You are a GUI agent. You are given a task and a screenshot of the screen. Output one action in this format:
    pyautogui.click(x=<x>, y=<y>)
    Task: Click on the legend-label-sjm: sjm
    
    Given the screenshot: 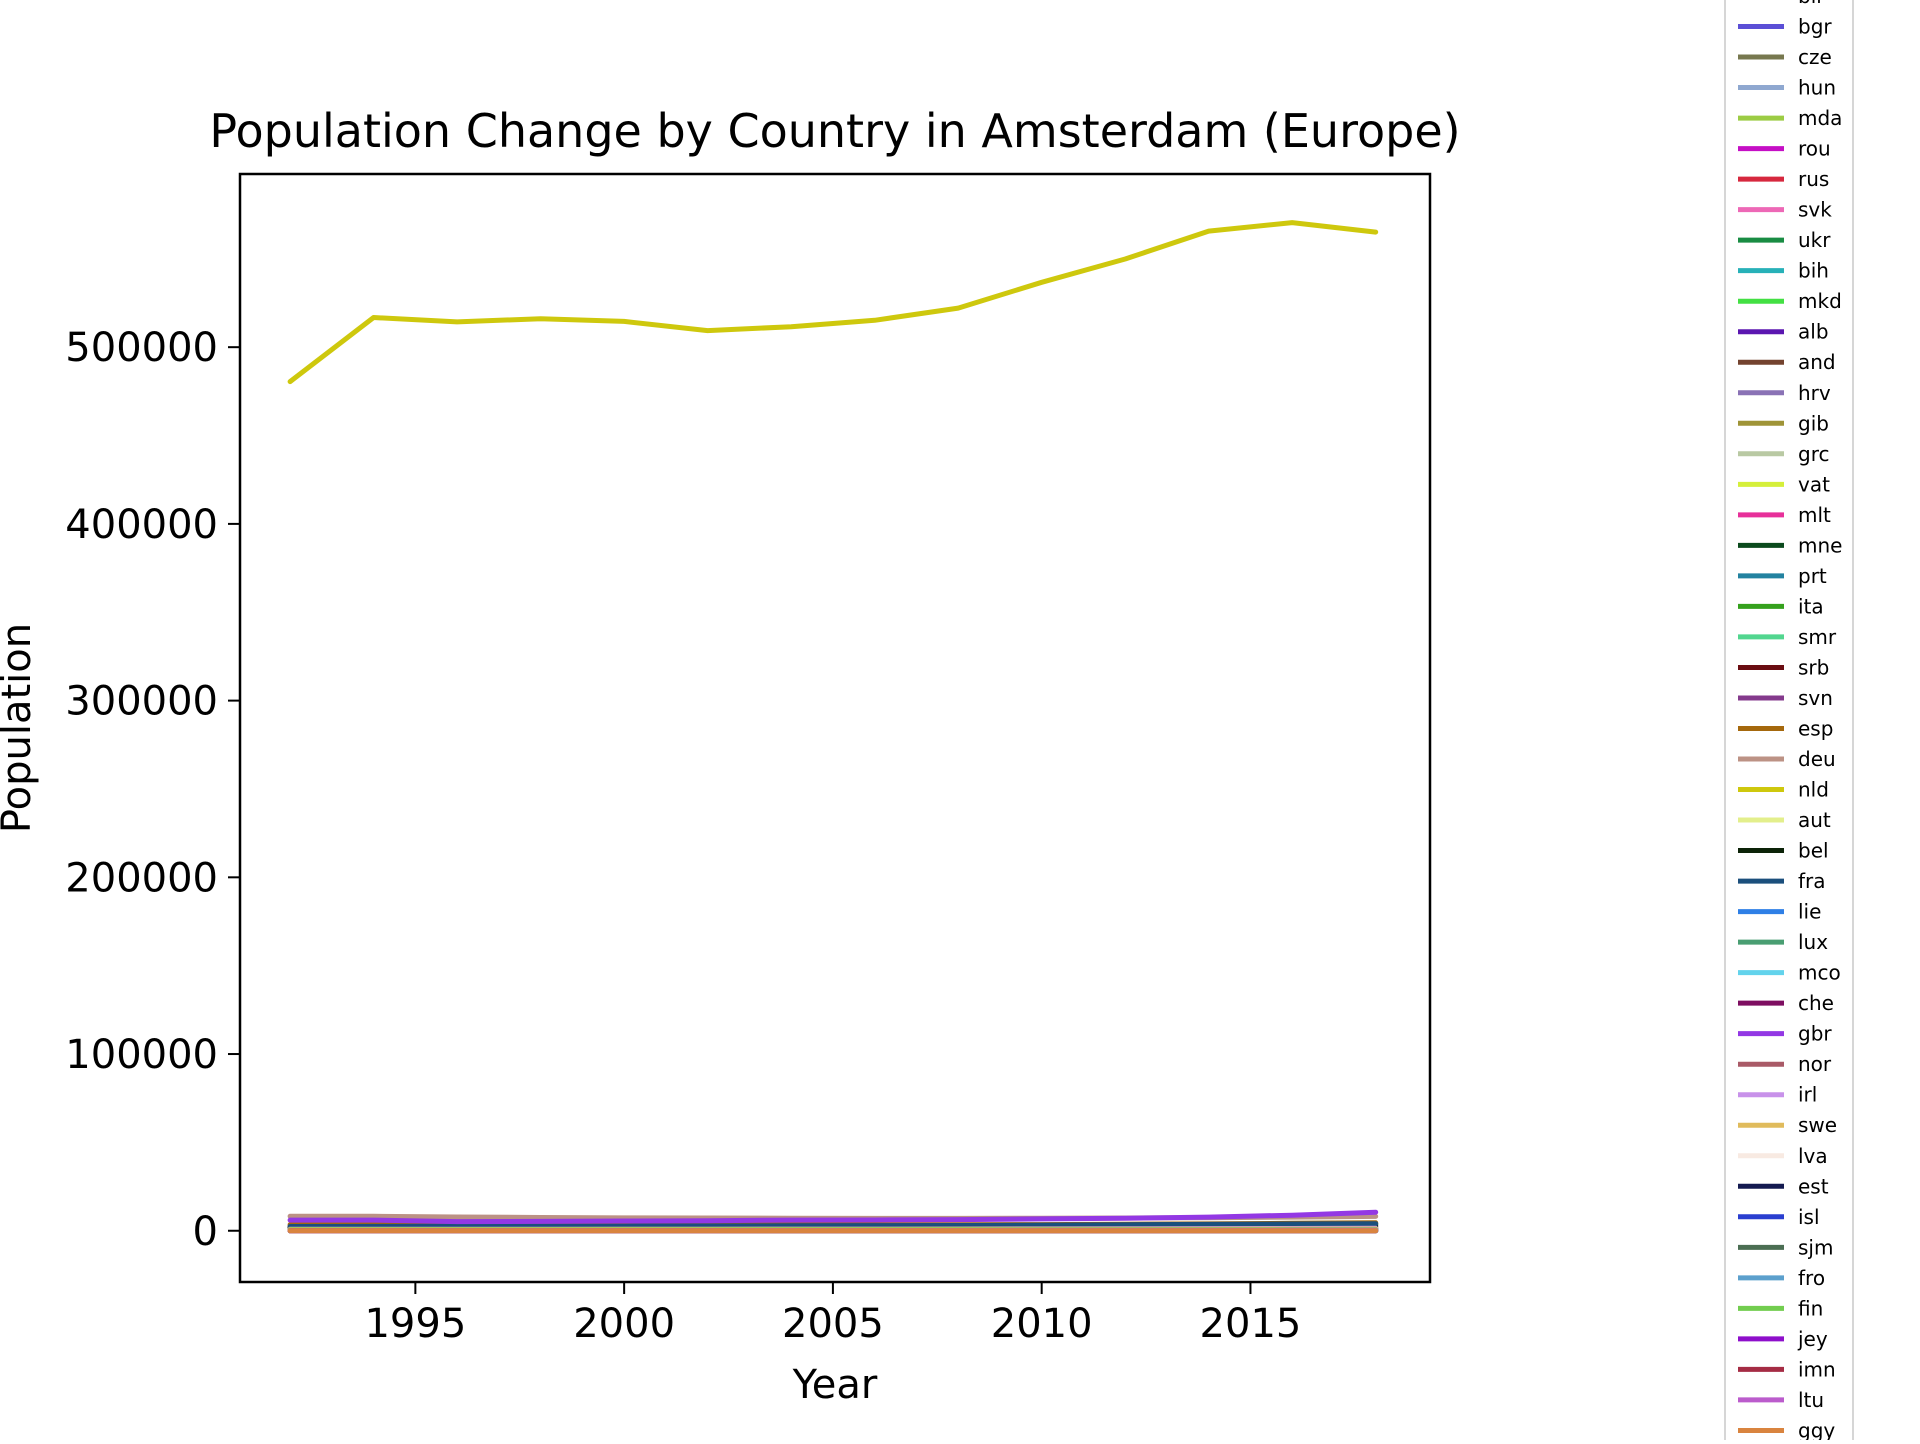 What is the action you would take?
    pyautogui.click(x=1815, y=1247)
    